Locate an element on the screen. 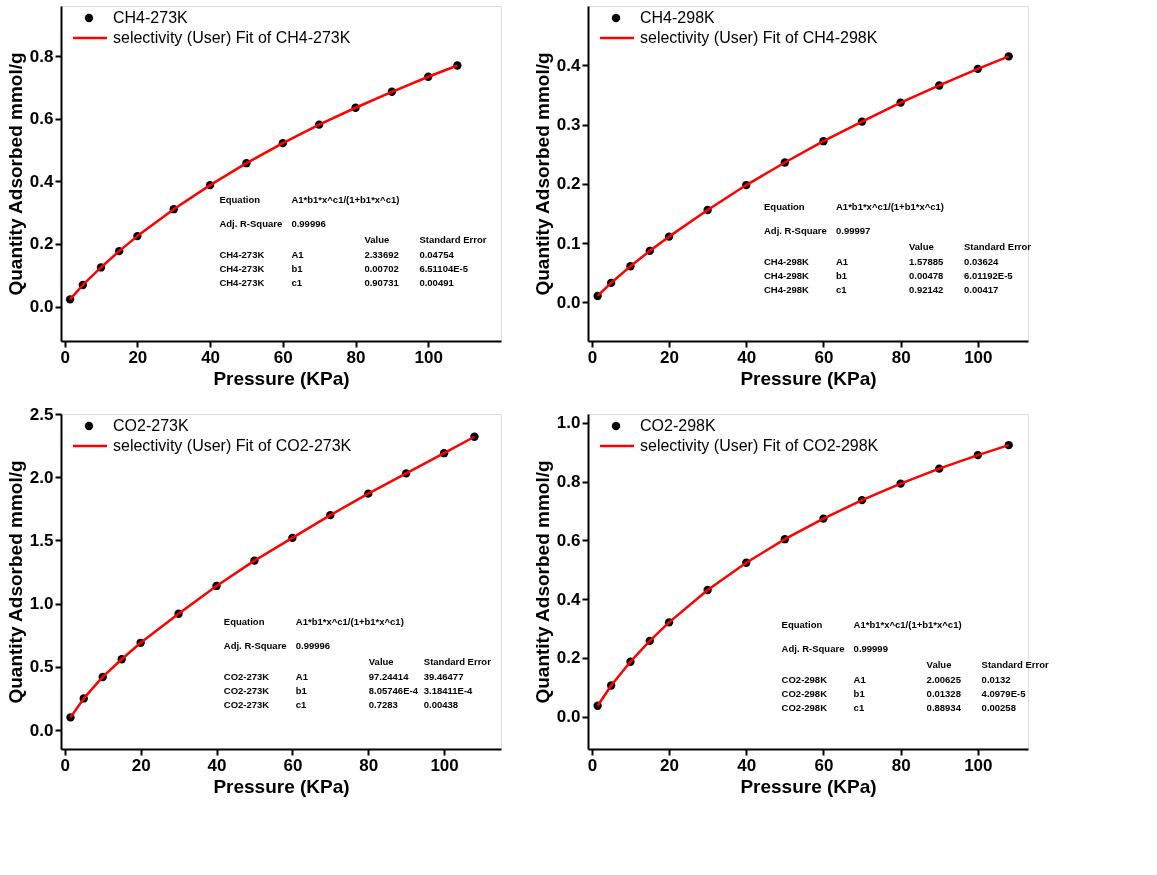  annotation: 6.51104E-5 is located at coordinates (444, 269).